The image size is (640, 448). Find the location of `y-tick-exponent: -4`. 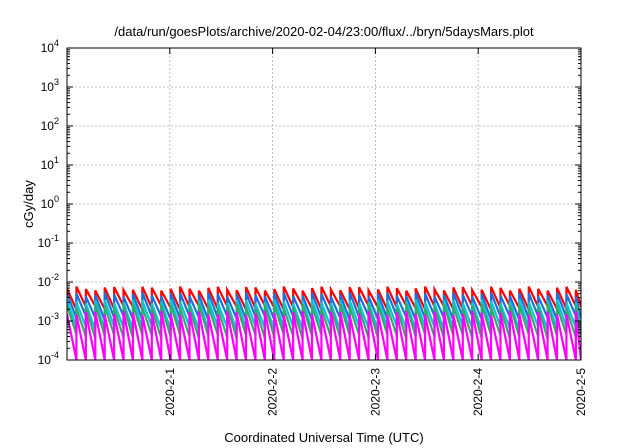

y-tick-exponent: -4 is located at coordinates (55, 355).